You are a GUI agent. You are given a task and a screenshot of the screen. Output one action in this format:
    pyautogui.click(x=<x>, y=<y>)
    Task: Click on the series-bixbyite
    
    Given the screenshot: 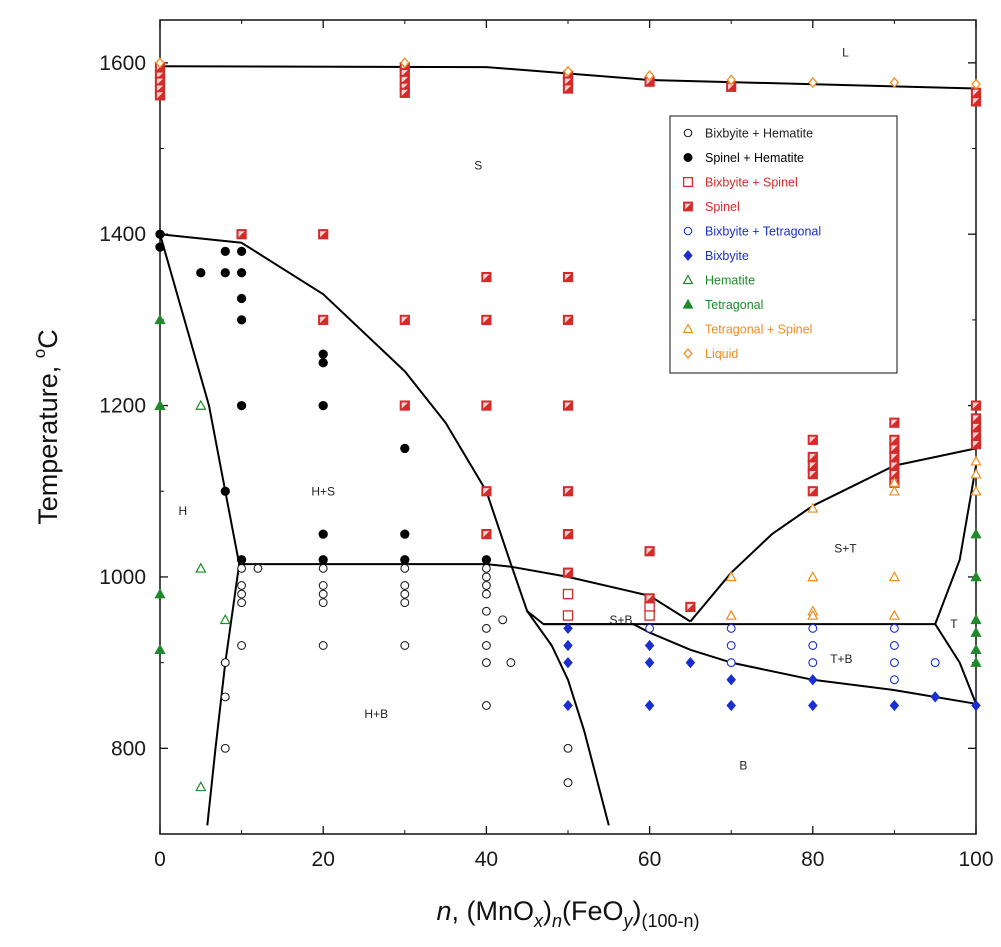 What is the action you would take?
    pyautogui.click(x=772, y=667)
    